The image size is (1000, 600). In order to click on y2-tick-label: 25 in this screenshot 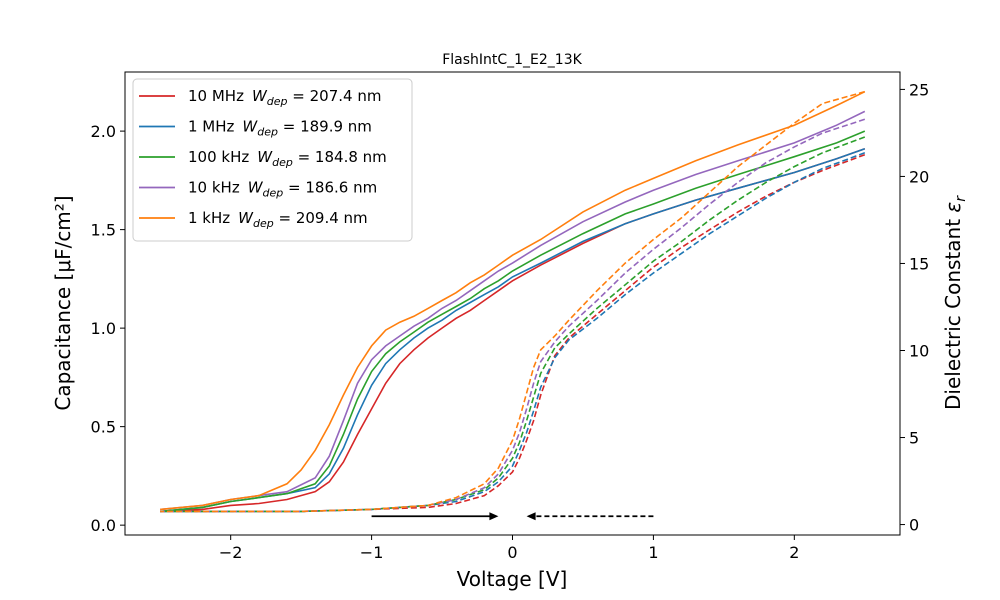, I will do `click(919, 89)`.